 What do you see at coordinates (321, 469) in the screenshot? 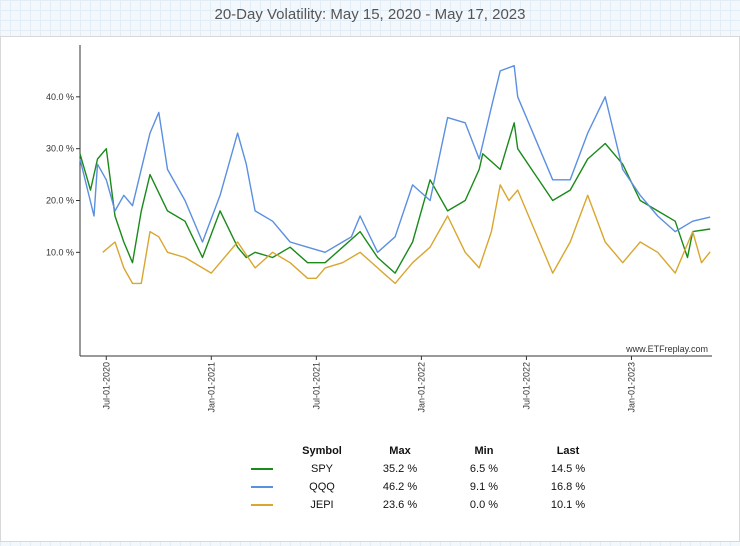
I see `legend-symbol: SPY` at bounding box center [321, 469].